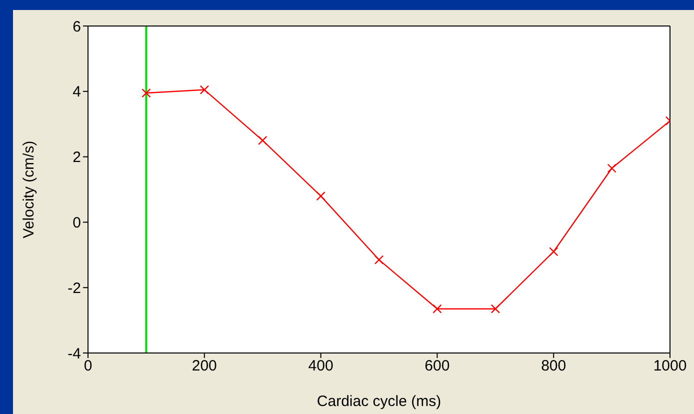 This screenshot has width=694, height=414. I want to click on x-tick-label: 400, so click(321, 366).